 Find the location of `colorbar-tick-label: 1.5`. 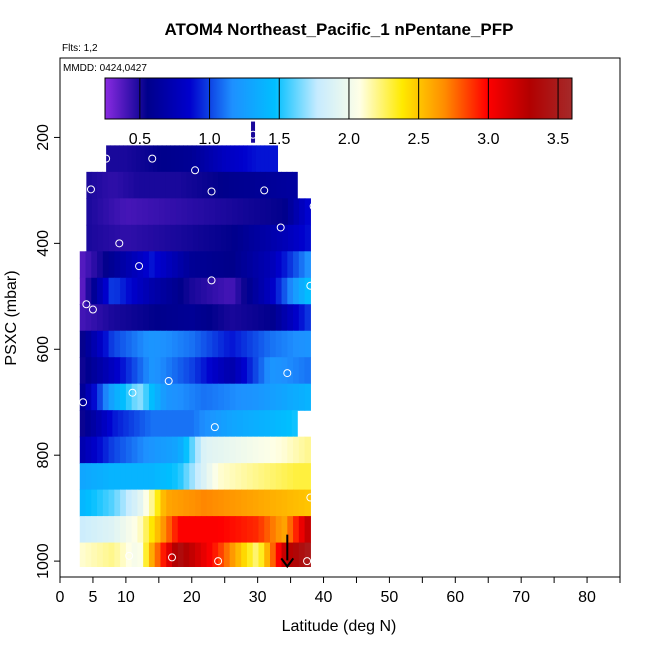

colorbar-tick-label: 1.5 is located at coordinates (279, 139).